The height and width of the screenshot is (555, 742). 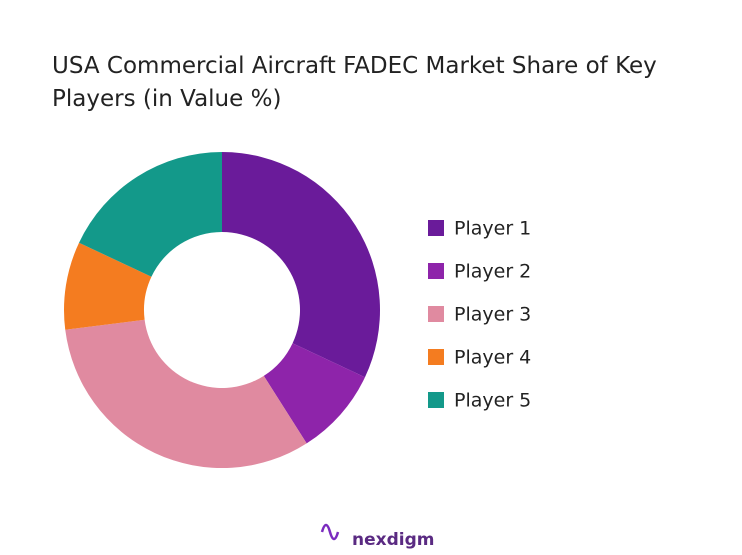 I want to click on legend-label: Player 4, so click(x=492, y=358).